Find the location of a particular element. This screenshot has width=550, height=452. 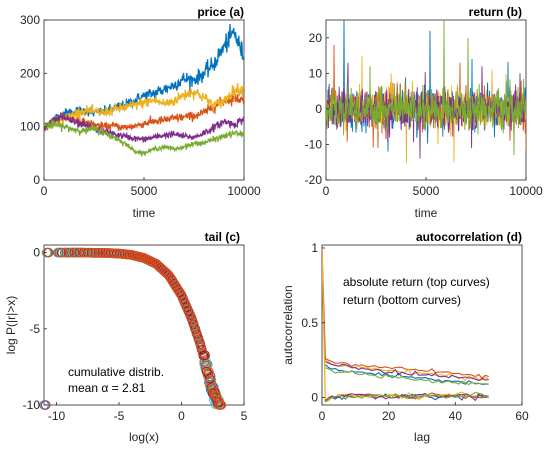

panel-price-plot is located at coordinates (144, 90).